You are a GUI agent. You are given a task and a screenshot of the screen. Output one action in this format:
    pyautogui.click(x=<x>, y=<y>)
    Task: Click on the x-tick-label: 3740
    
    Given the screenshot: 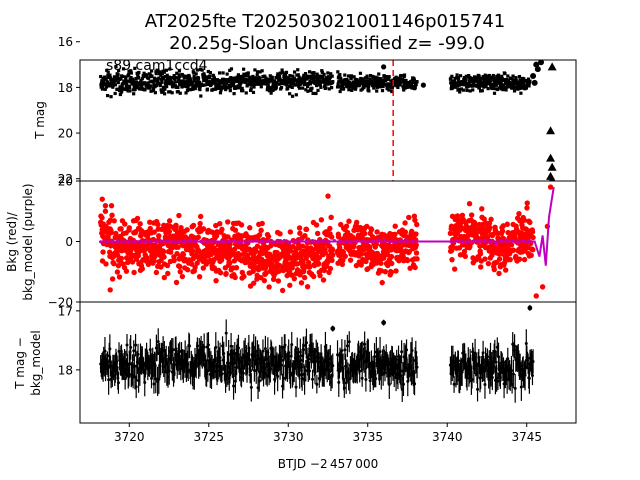 What is the action you would take?
    pyautogui.click(x=447, y=437)
    